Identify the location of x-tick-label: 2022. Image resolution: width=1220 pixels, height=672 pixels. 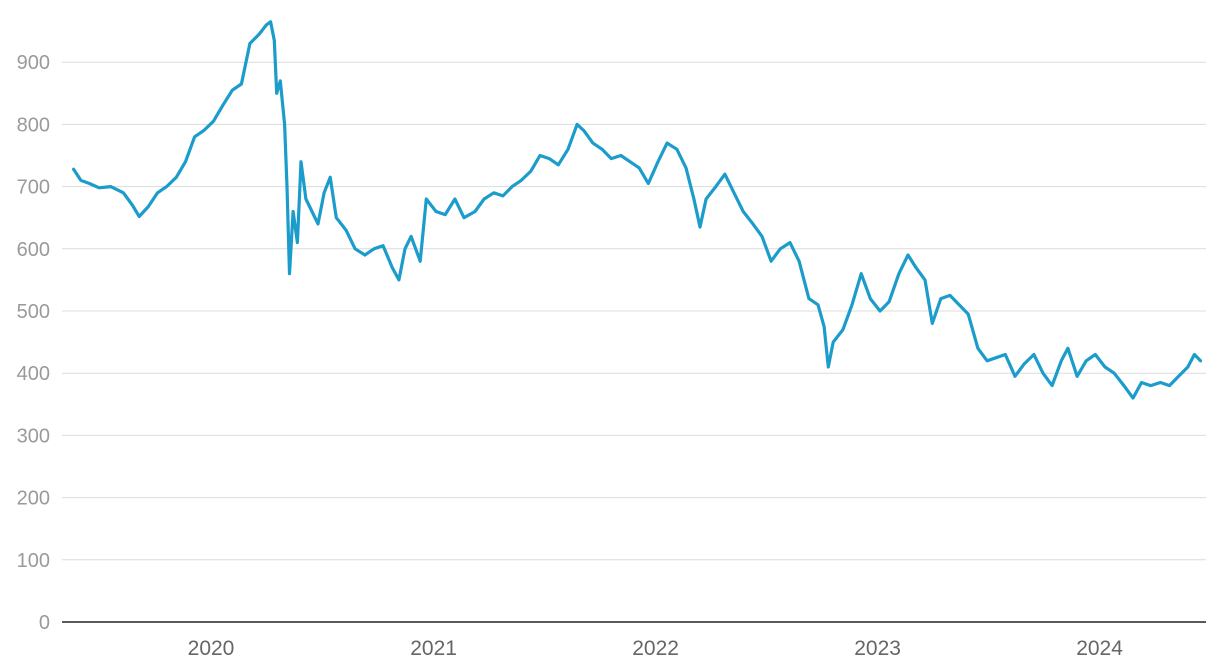
(655, 648).